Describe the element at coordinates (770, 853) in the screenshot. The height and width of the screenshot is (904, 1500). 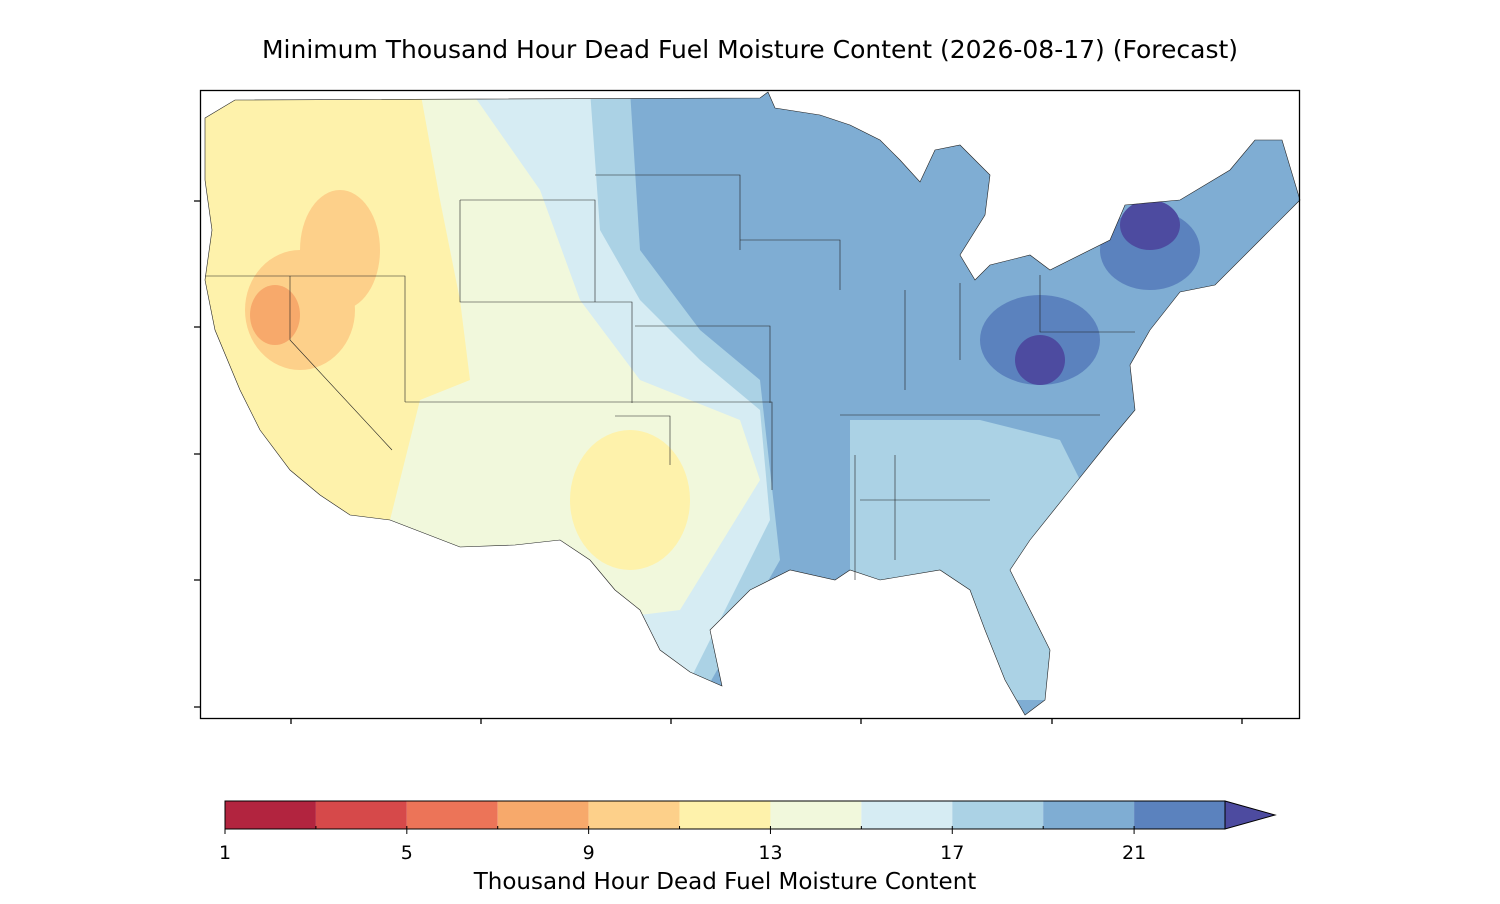
I see `tick-label: 13` at that location.